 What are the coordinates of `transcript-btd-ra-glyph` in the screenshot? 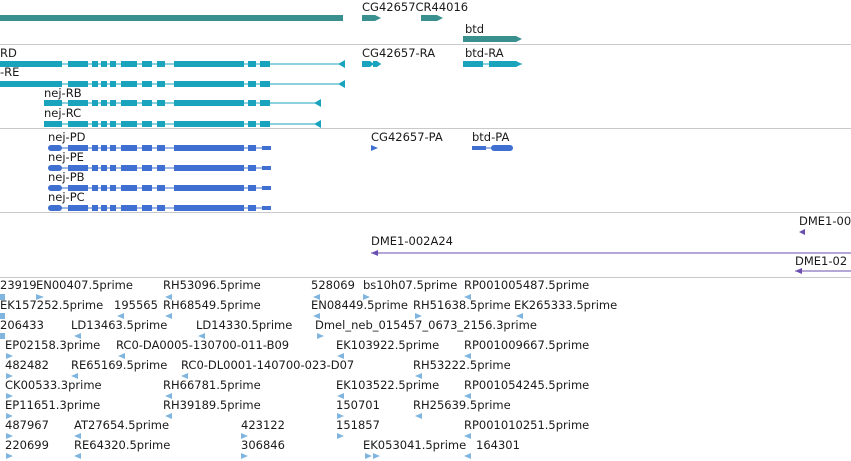 It's located at (492, 64).